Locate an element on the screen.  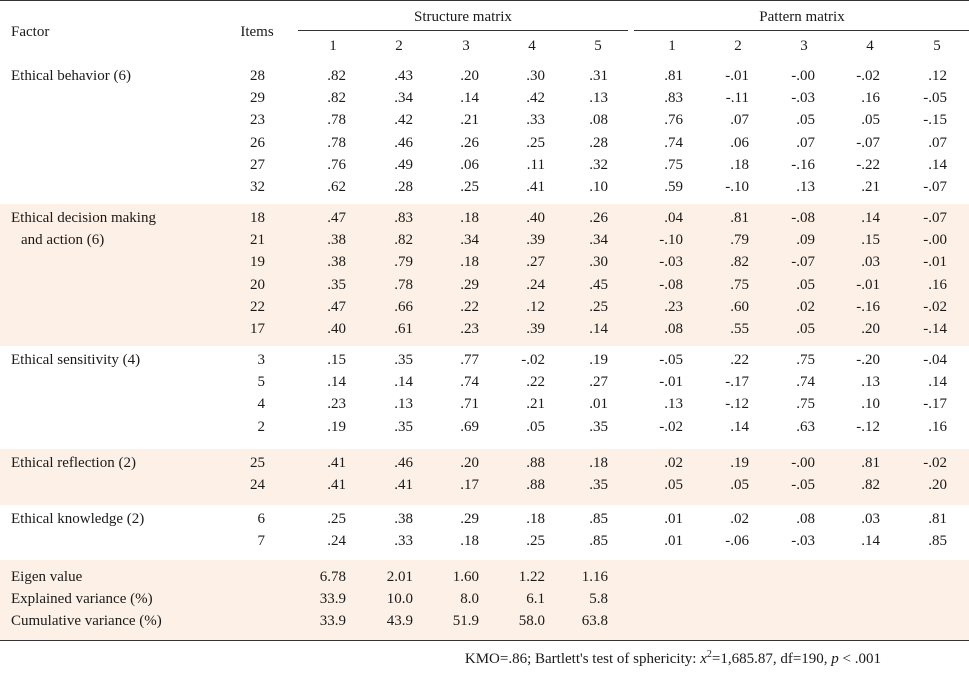
pattern-col-num: 5 is located at coordinates (937, 46).